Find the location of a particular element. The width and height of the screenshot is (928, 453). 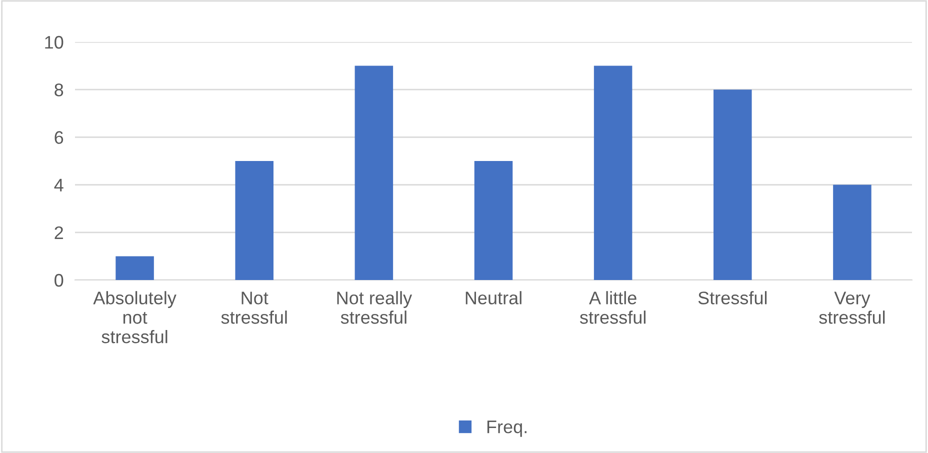

y-tick-label: 4 is located at coordinates (59, 185).